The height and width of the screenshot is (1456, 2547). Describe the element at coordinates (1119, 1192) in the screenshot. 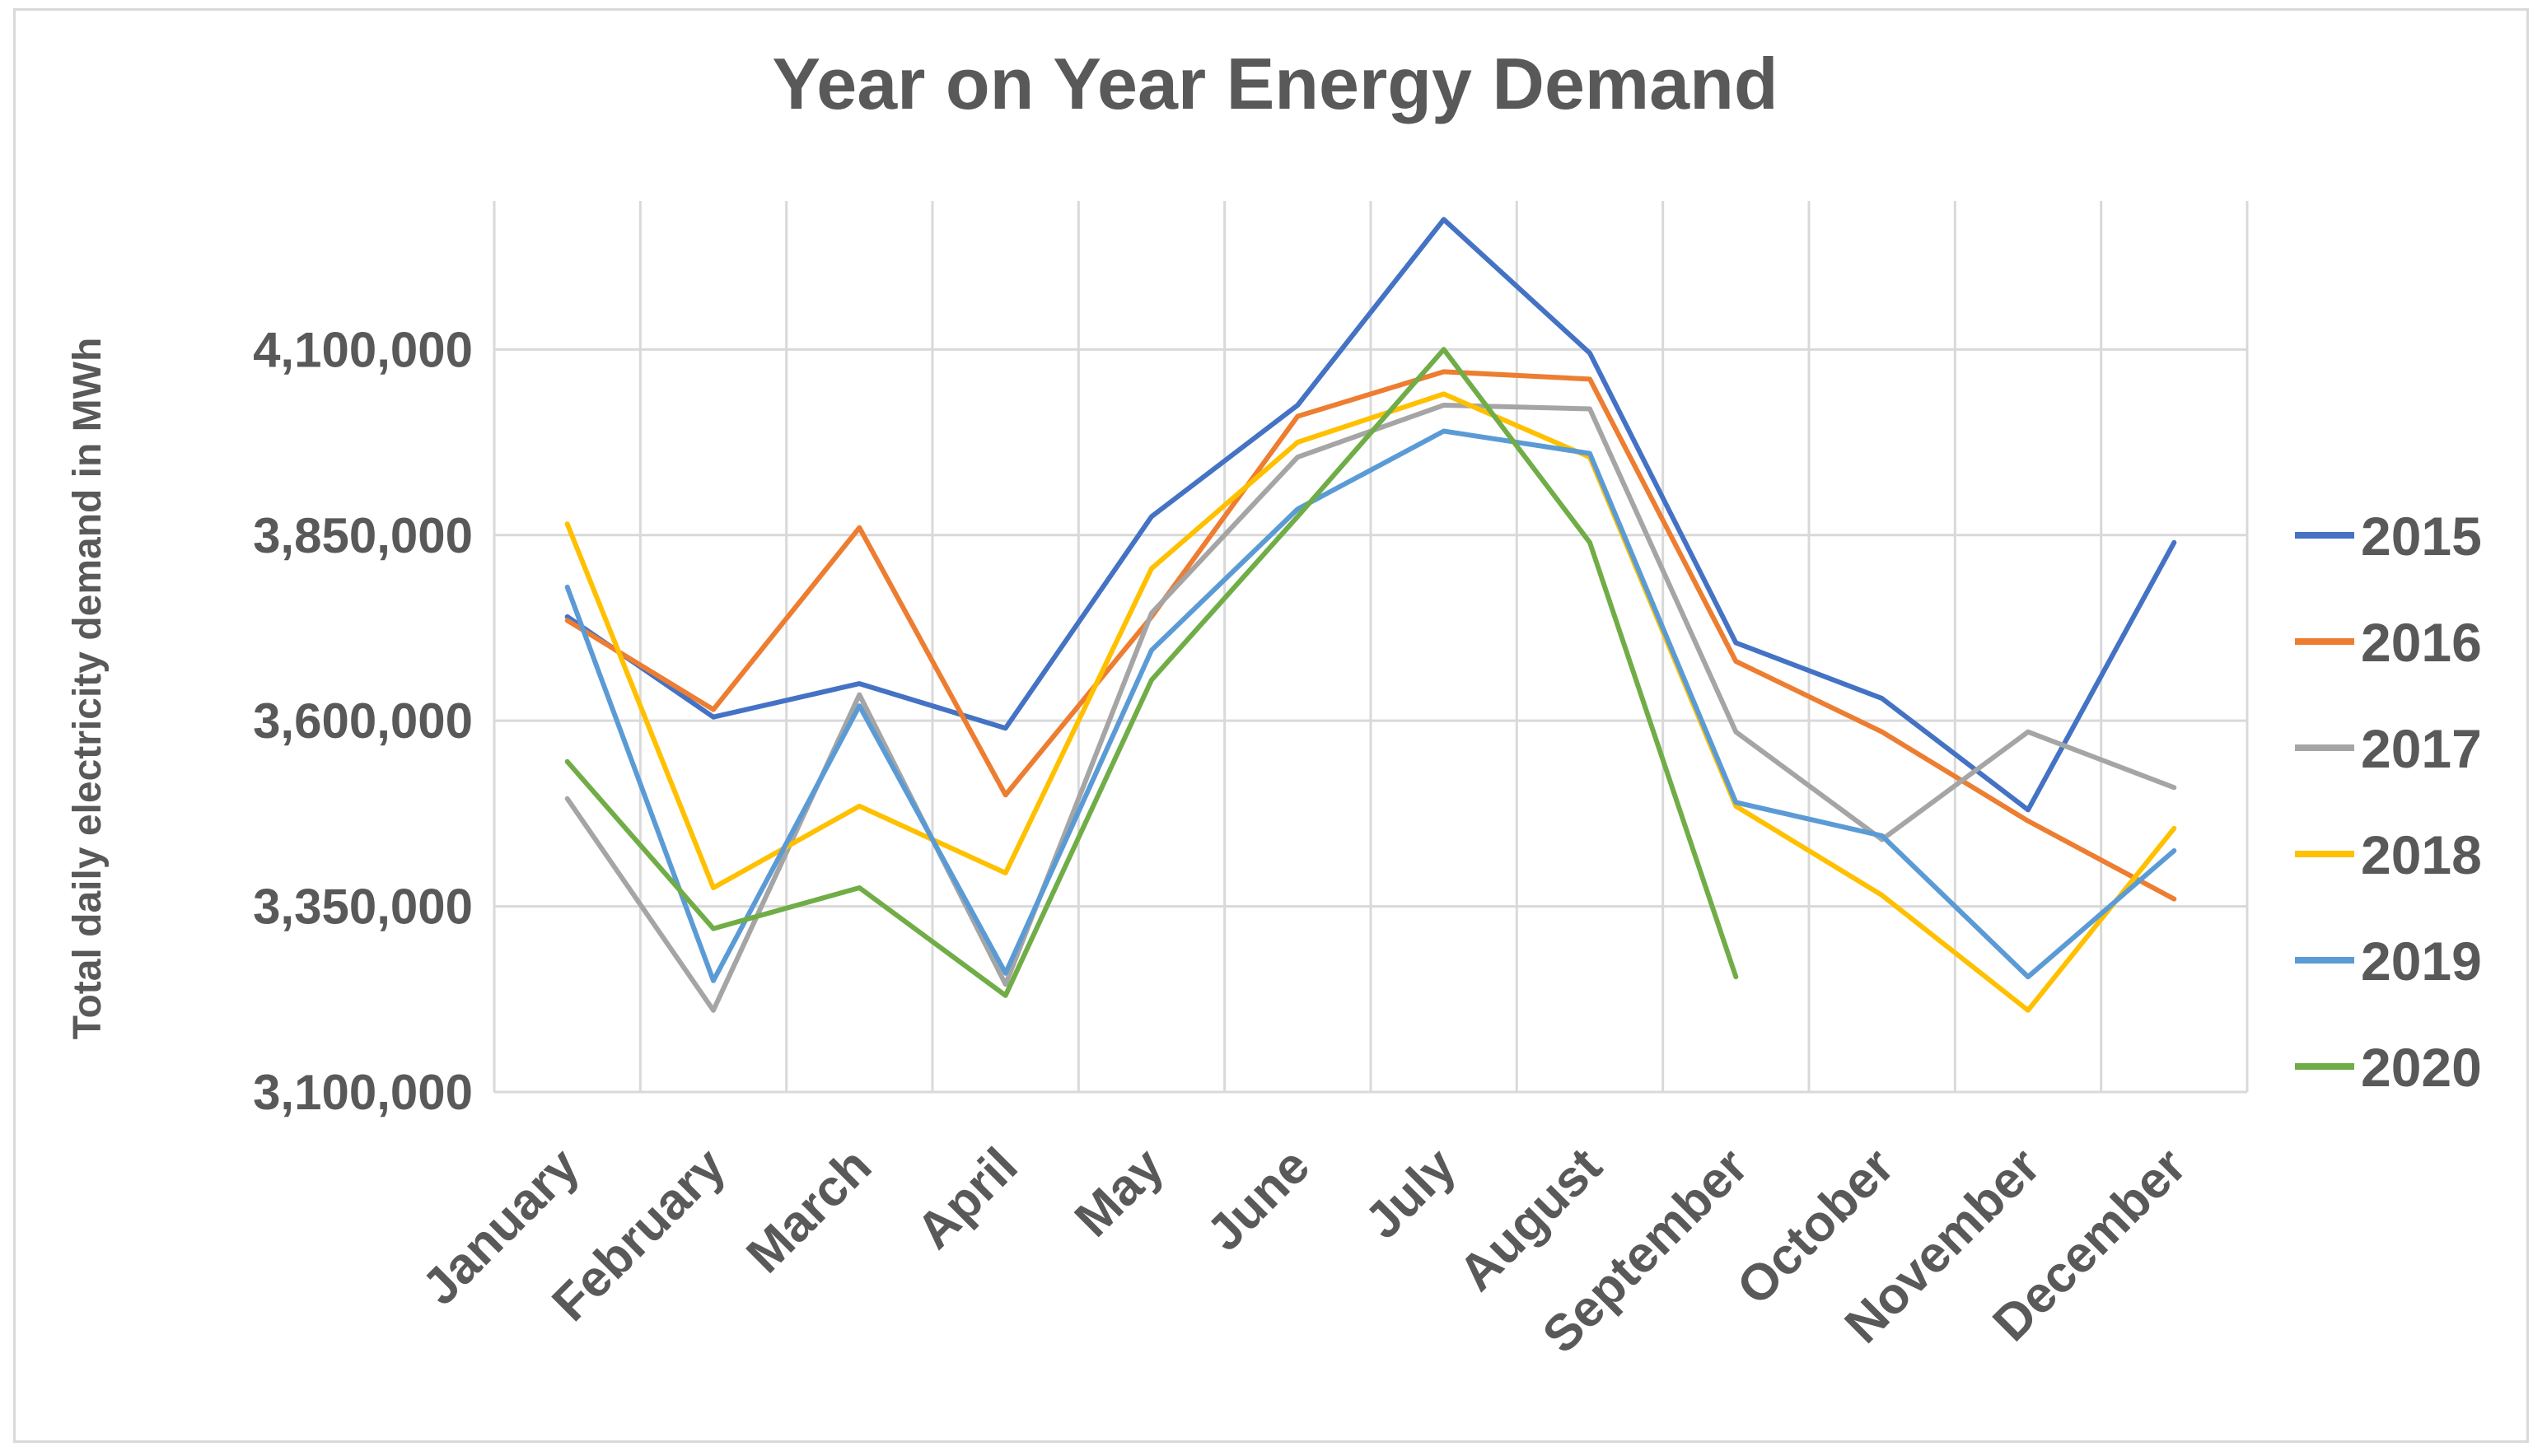

I see `x-tick-label: May` at that location.